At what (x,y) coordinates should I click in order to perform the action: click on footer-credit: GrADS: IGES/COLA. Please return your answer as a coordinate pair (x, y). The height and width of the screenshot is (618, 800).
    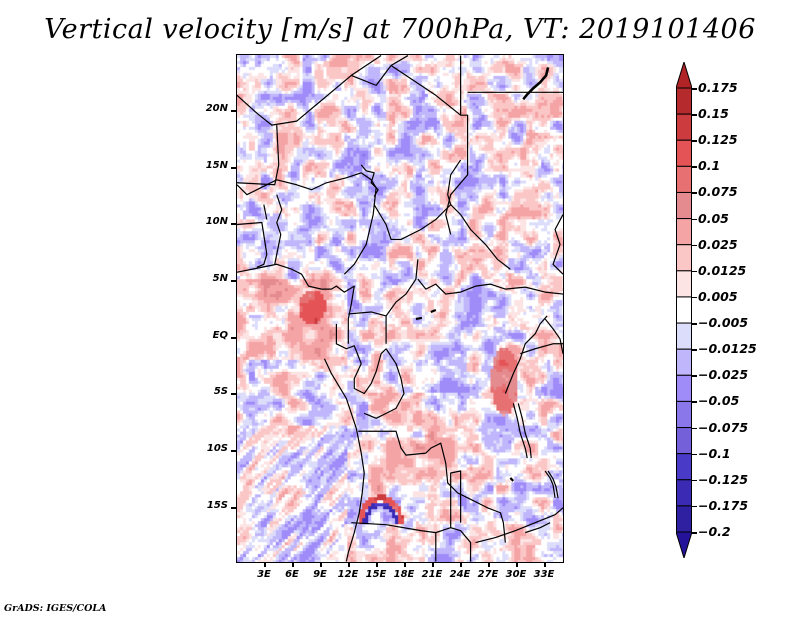
    Looking at the image, I should click on (55, 608).